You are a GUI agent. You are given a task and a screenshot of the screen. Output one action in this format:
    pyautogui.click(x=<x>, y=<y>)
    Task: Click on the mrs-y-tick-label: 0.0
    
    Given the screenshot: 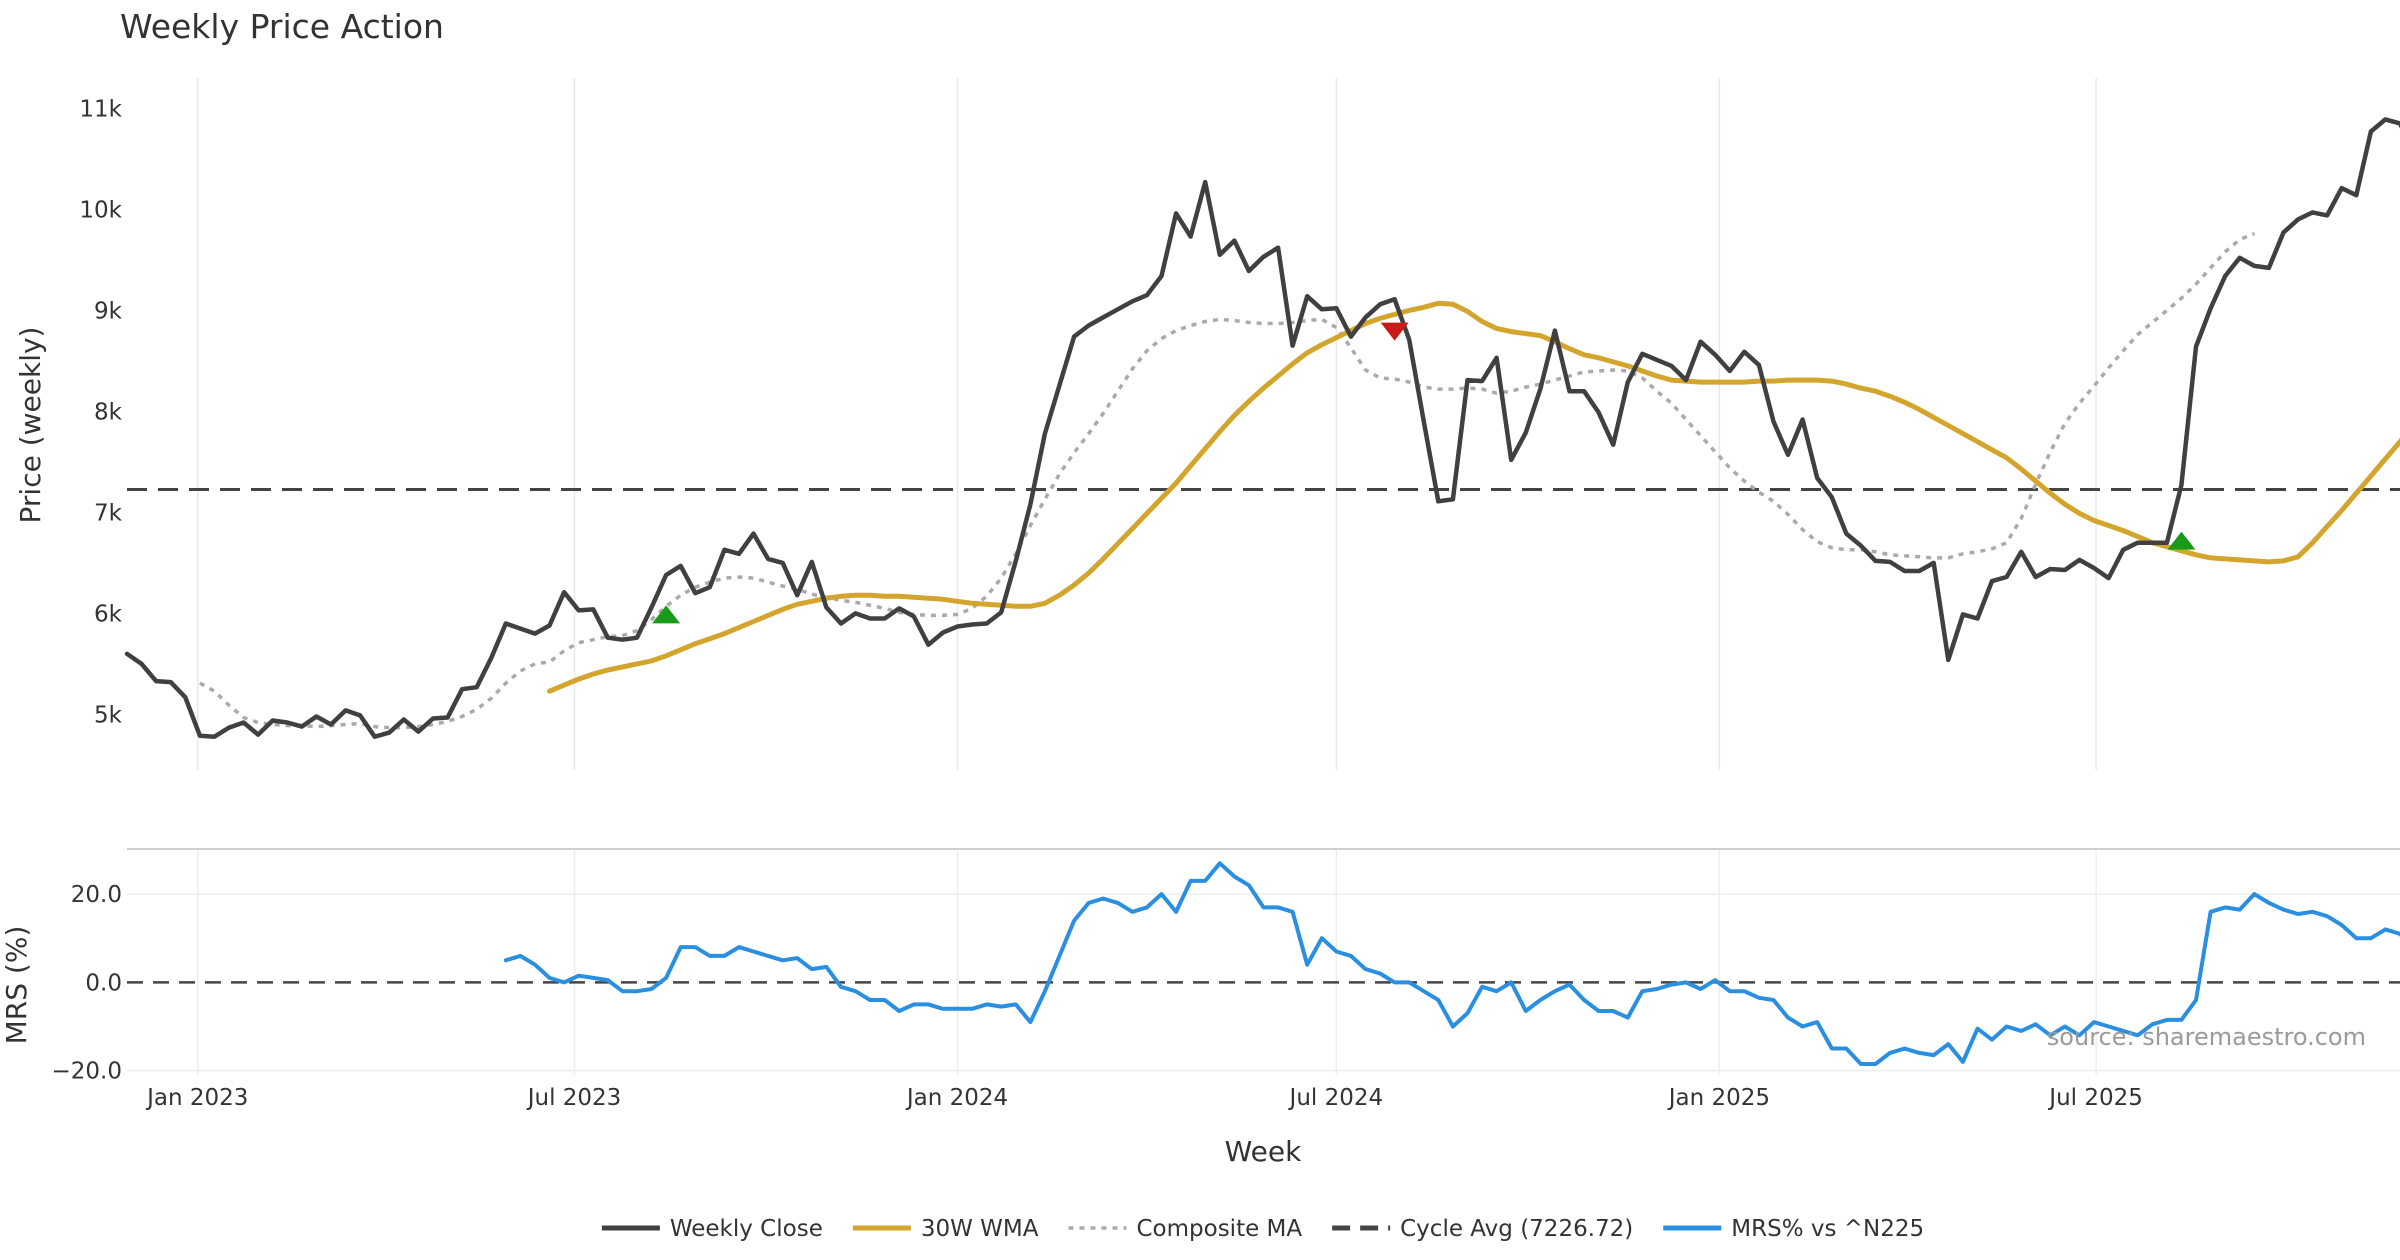 What is the action you would take?
    pyautogui.click(x=103, y=983)
    